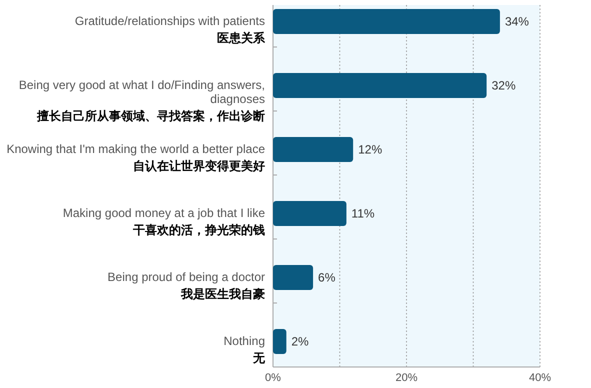 The image size is (591, 388). What do you see at coordinates (169, 29) in the screenshot?
I see `y-tick-label: Gratitude/relationships with patients 医患关系` at bounding box center [169, 29].